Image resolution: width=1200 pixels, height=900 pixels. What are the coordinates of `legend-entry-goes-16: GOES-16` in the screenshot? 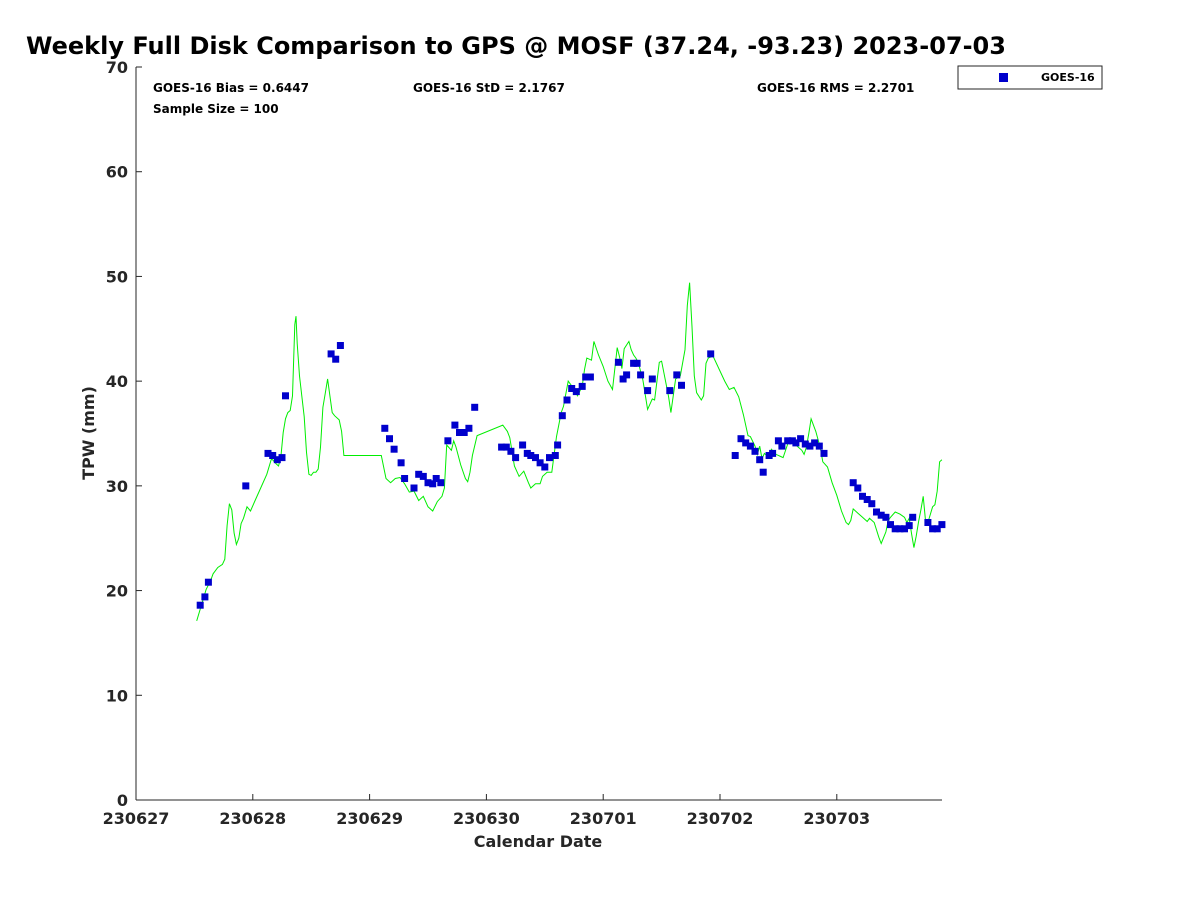 It's located at (1068, 77).